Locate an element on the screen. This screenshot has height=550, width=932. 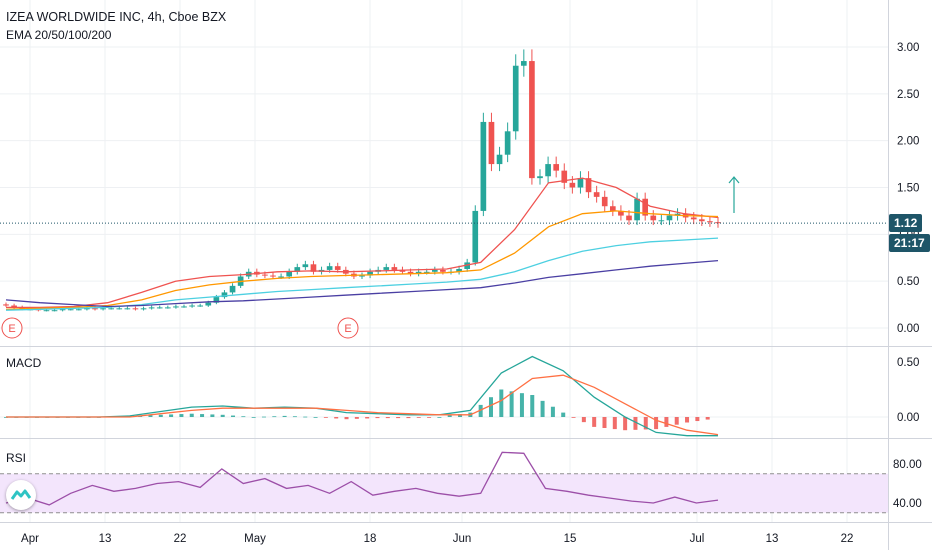
time-tick-label: Apr is located at coordinates (30, 539).